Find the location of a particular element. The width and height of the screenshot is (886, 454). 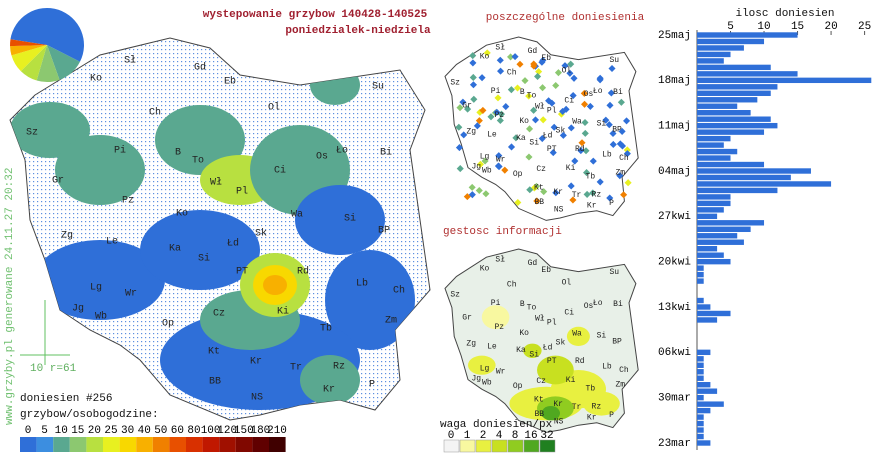

region-label: Ci is located at coordinates (569, 313).